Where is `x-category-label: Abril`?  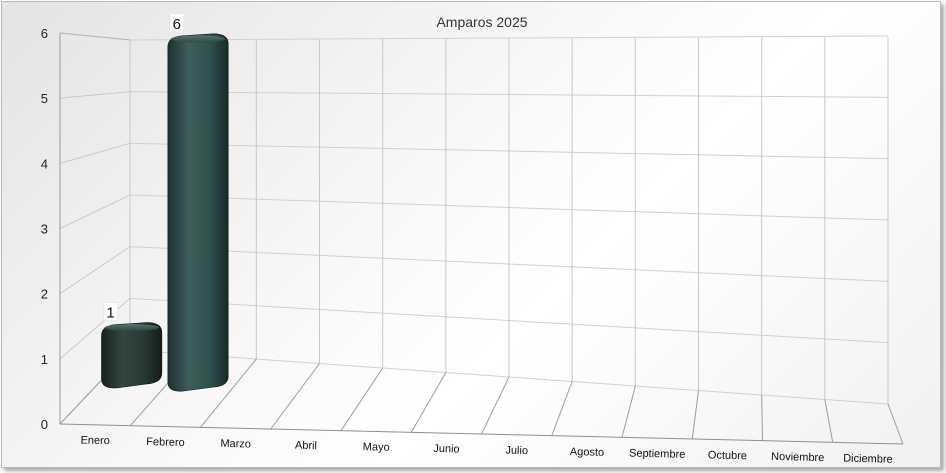 x-category-label: Abril is located at coordinates (306, 446).